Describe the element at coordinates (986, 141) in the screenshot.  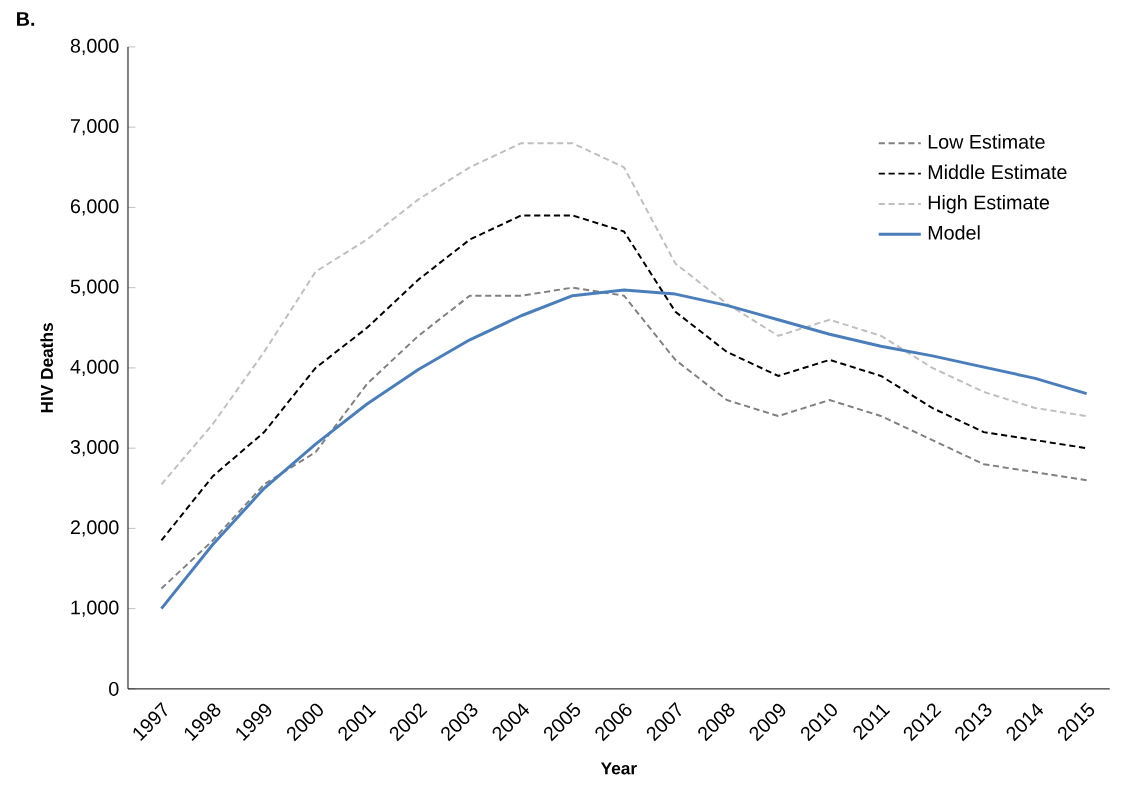
I see `legend-label: Low Estimate` at that location.